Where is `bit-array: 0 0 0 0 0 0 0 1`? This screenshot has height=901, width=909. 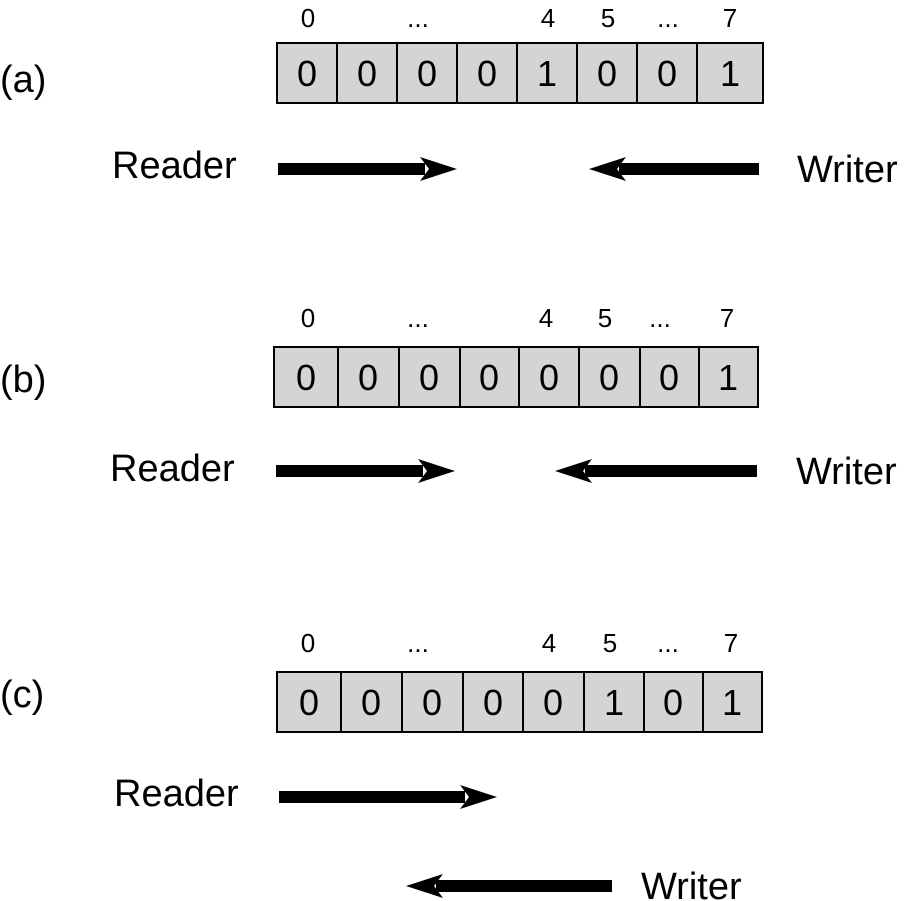 bit-array: 0 0 0 0 0 0 0 1 is located at coordinates (516, 377).